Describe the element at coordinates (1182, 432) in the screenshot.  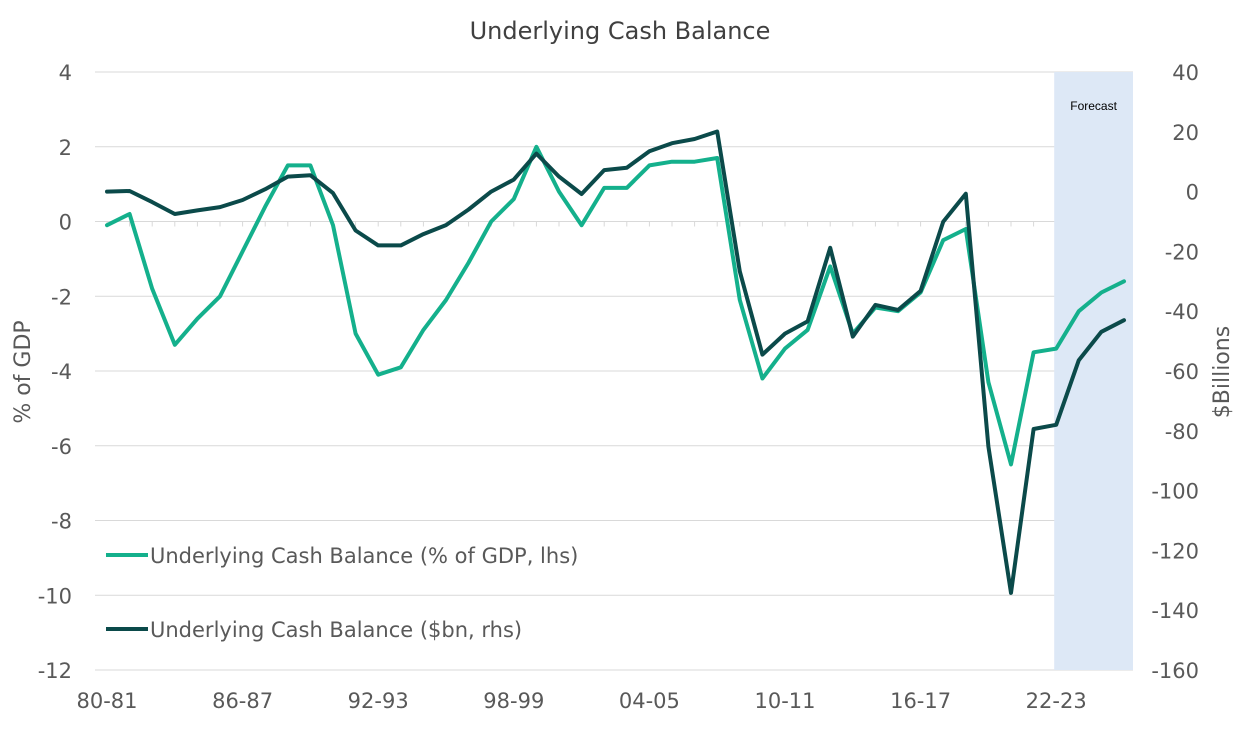
I see `right-tick-label: -80` at that location.